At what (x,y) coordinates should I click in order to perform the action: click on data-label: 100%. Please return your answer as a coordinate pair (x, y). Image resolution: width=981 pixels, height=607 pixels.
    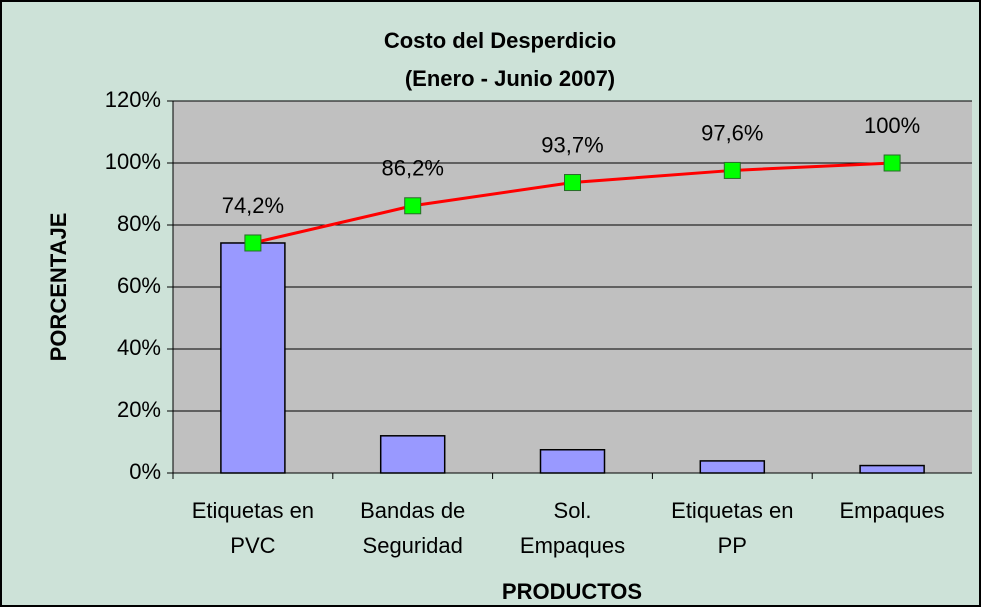
    Looking at the image, I should click on (892, 125).